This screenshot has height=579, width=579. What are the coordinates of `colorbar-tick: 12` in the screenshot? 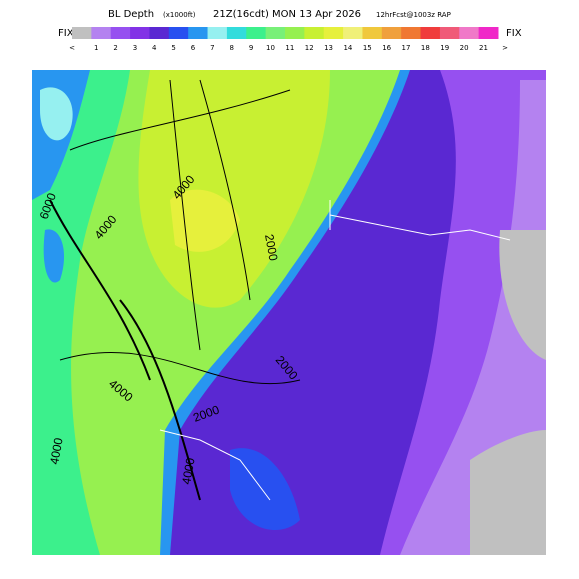 It's located at (309, 48).